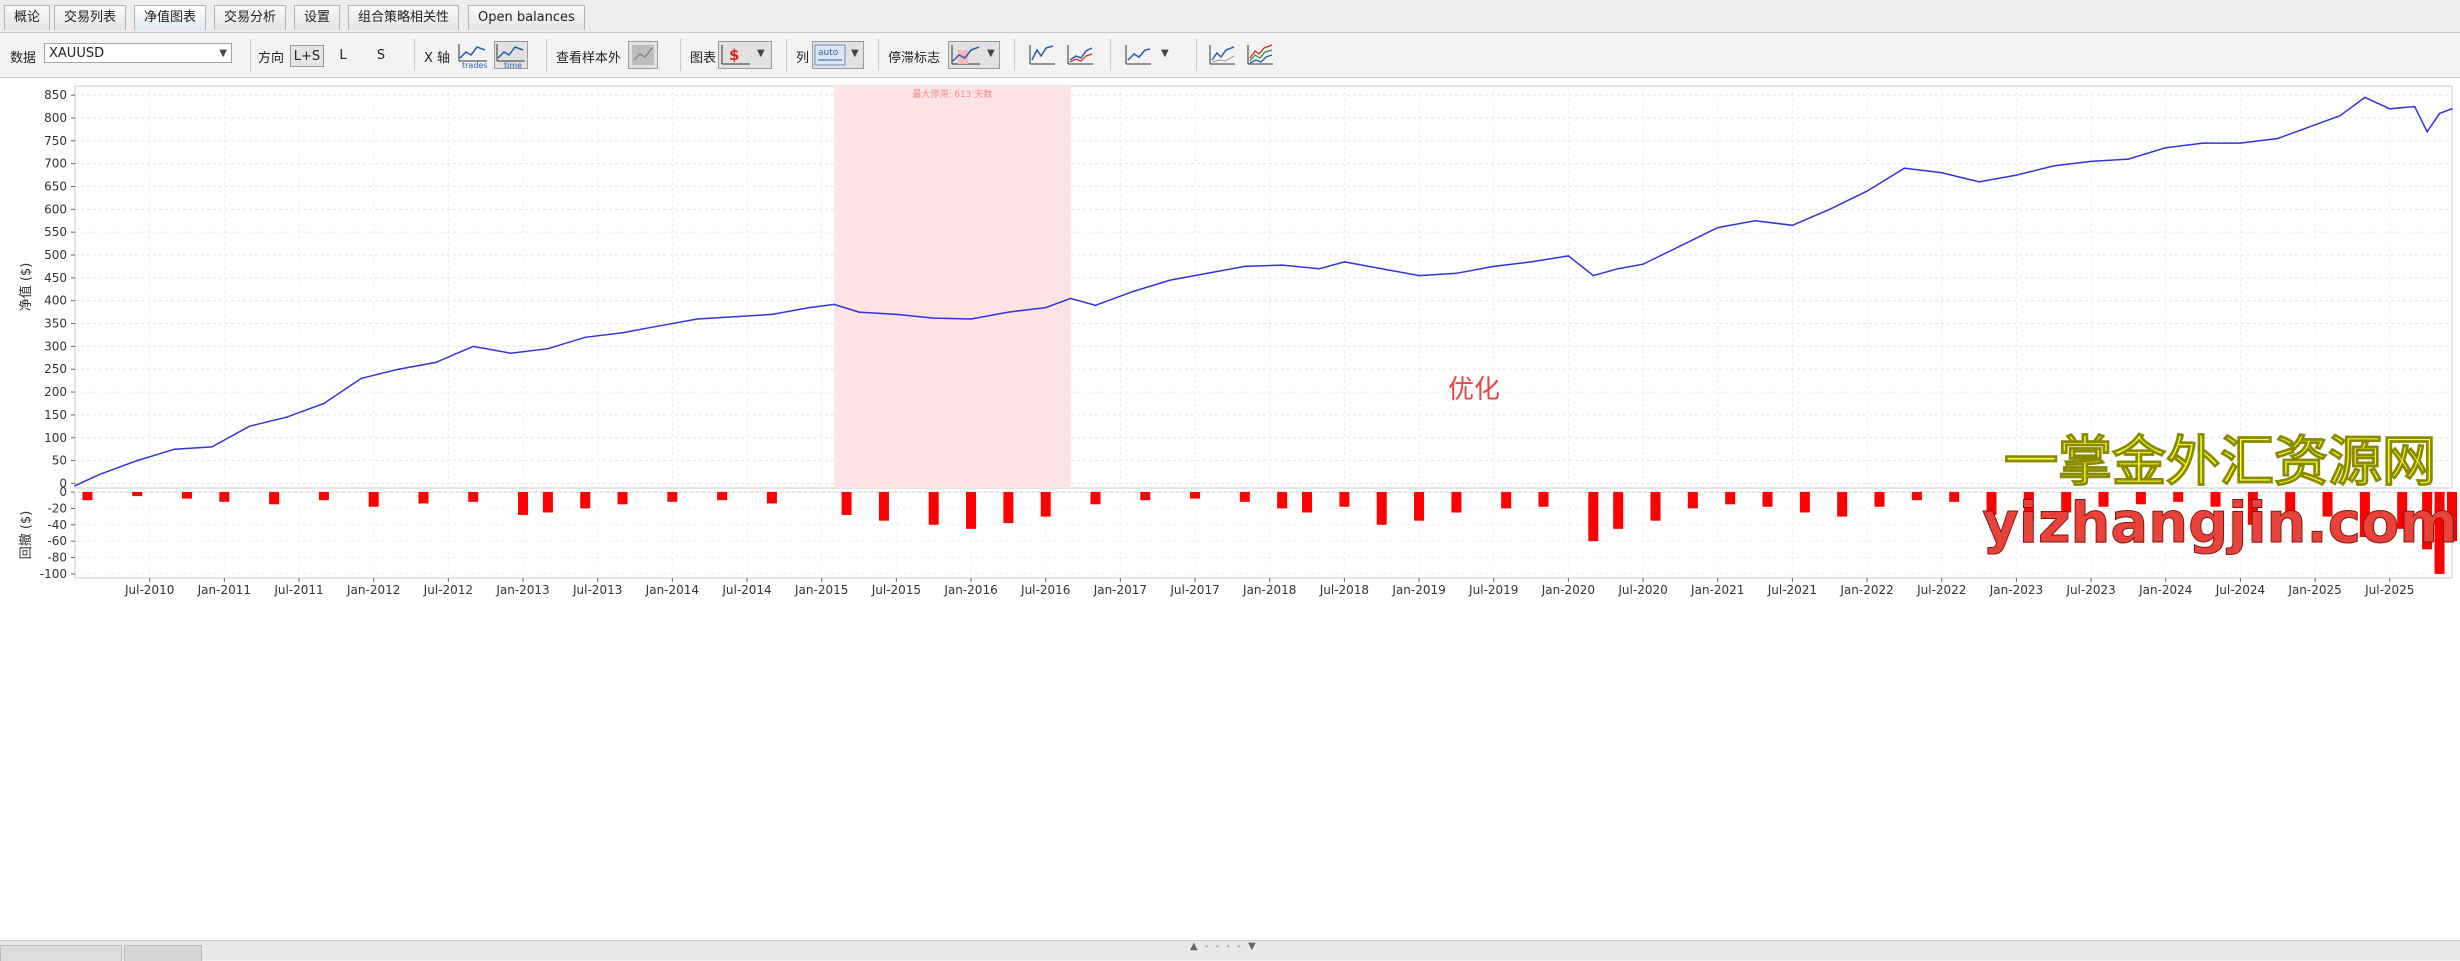  What do you see at coordinates (1866, 590) in the screenshot?
I see `x-tick-label: Jan-2022` at bounding box center [1866, 590].